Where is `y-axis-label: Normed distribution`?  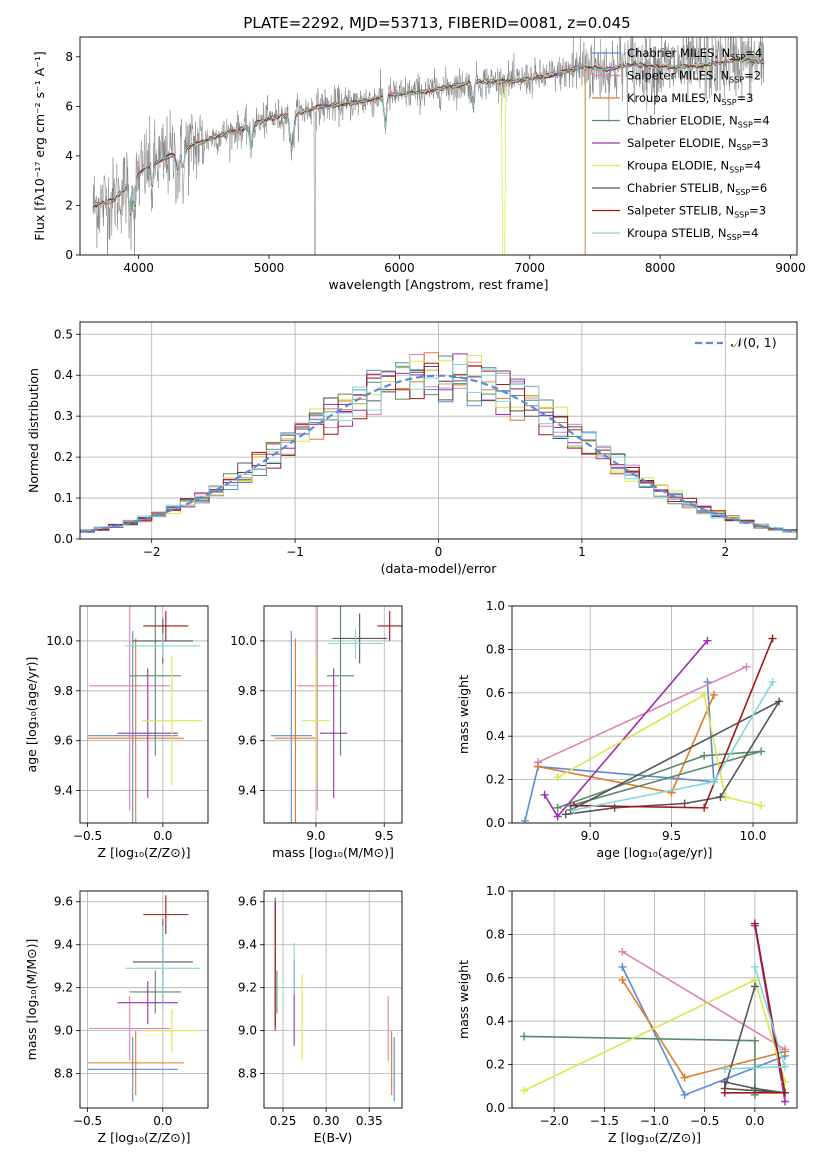 y-axis-label: Normed distribution is located at coordinates (33, 430).